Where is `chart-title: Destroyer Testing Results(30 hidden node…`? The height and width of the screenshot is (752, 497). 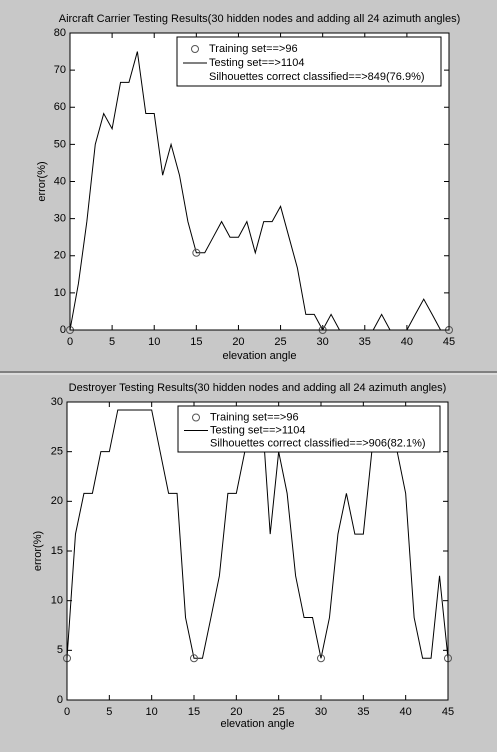 chart-title: Destroyer Testing Results(30 hidden node… is located at coordinates (258, 388).